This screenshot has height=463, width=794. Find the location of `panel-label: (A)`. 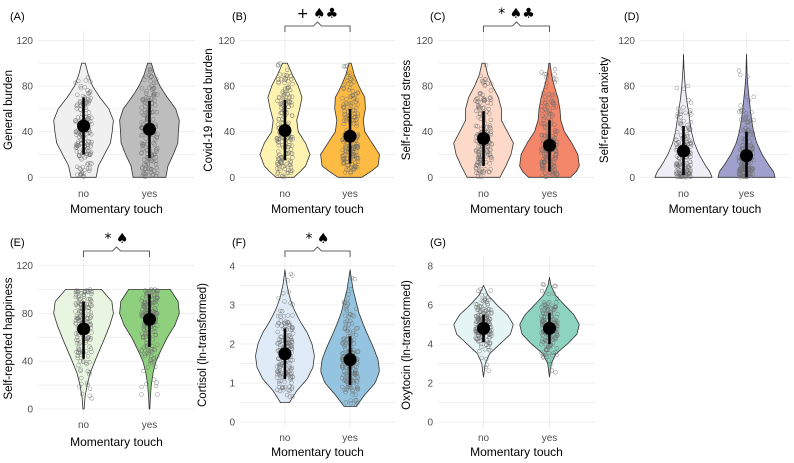

panel-label: (A) is located at coordinates (17, 17).